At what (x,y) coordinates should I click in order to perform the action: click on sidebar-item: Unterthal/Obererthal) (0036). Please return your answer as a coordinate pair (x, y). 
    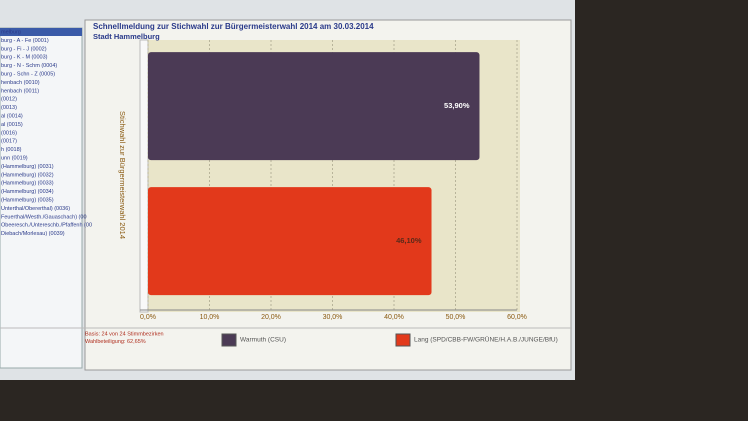
    Looking at the image, I should click on (35, 209).